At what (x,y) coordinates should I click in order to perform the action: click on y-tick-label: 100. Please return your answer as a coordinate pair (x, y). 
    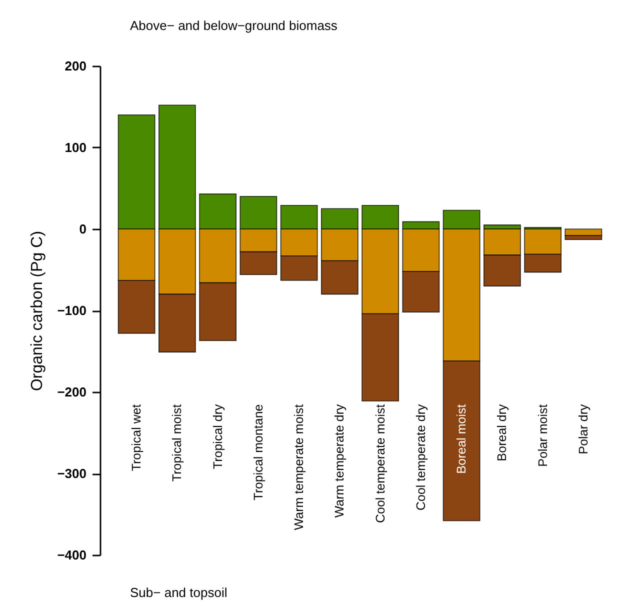
    Looking at the image, I should click on (75, 147).